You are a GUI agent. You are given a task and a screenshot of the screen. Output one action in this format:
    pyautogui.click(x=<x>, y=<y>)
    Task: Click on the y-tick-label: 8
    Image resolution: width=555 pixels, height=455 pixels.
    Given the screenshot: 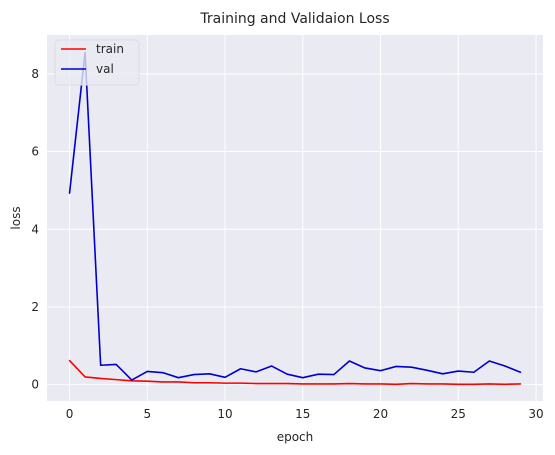 What is the action you would take?
    pyautogui.click(x=35, y=74)
    